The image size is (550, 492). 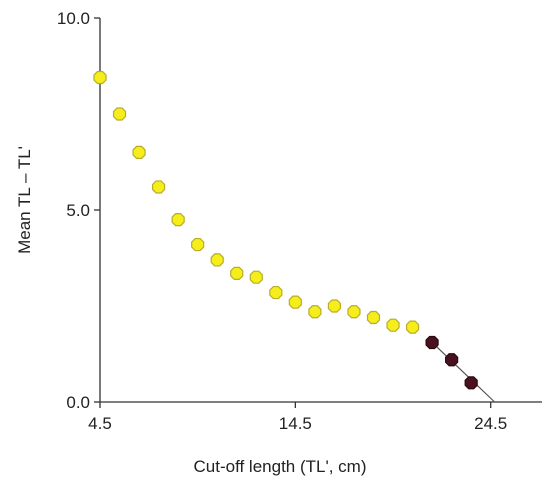 I want to click on x-axis-title: Cut-off length (TL', cm), so click(x=280, y=466).